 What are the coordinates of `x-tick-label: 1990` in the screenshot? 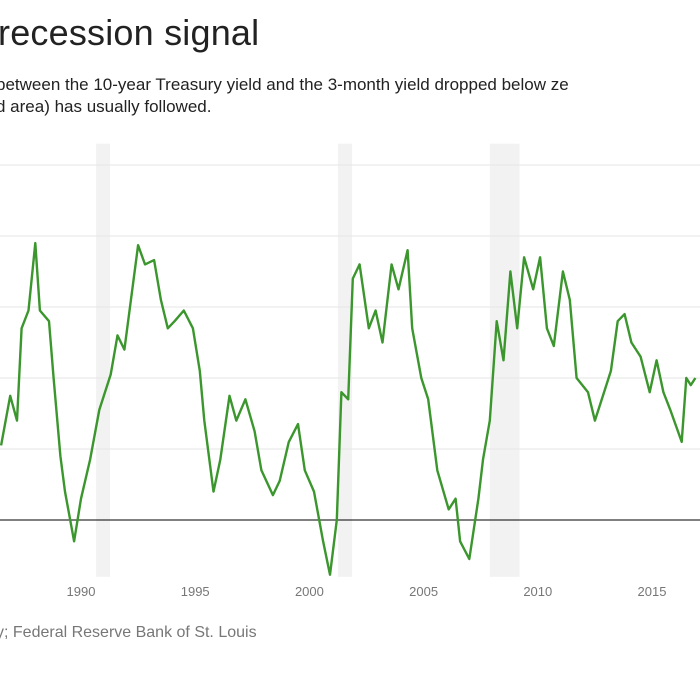 It's located at (81, 591).